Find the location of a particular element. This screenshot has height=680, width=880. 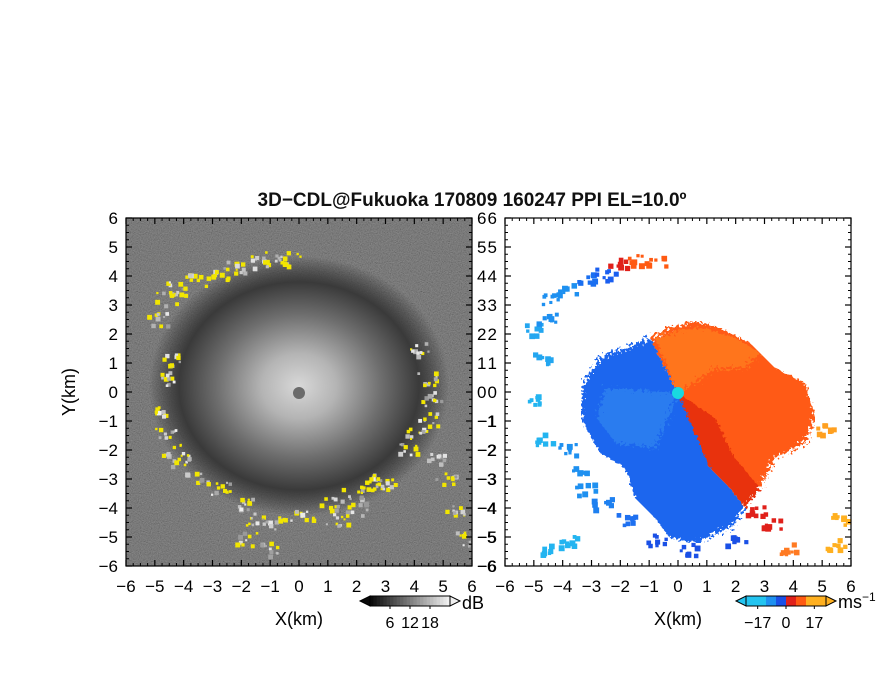

x-tick-label: −5 is located at coordinates (533, 586).